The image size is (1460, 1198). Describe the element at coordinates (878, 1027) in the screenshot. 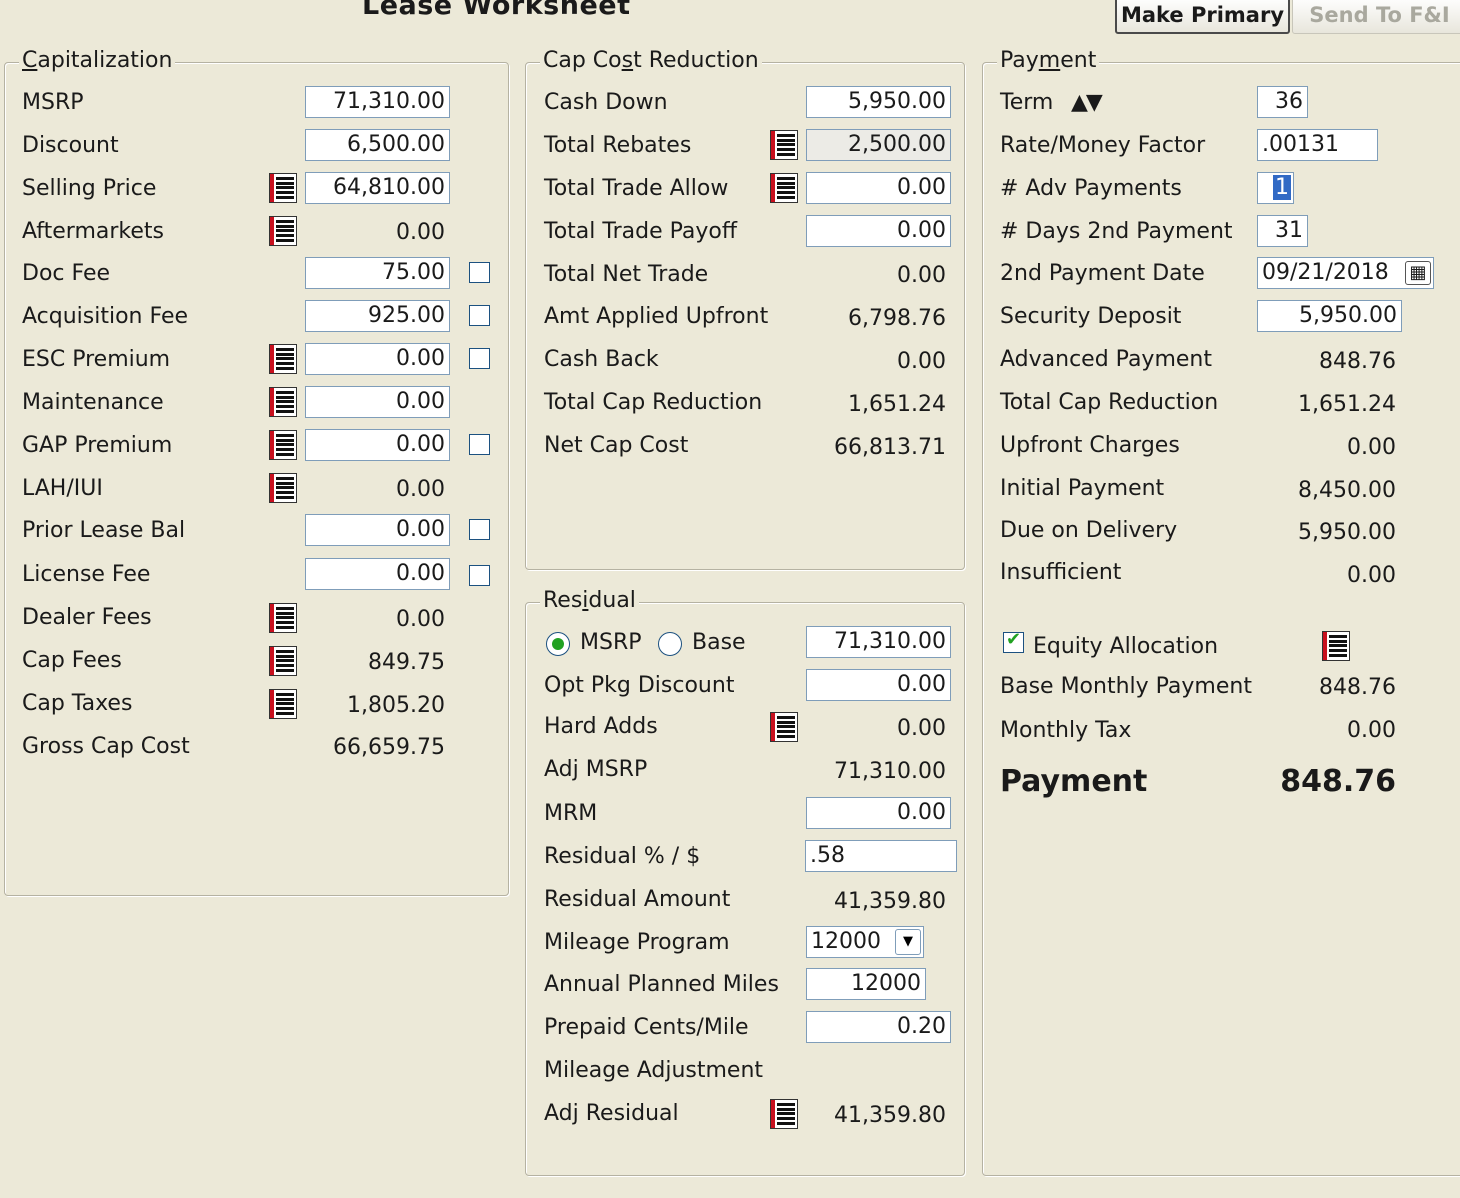

I see `prepaid-cents-mile-input: 0.20` at that location.